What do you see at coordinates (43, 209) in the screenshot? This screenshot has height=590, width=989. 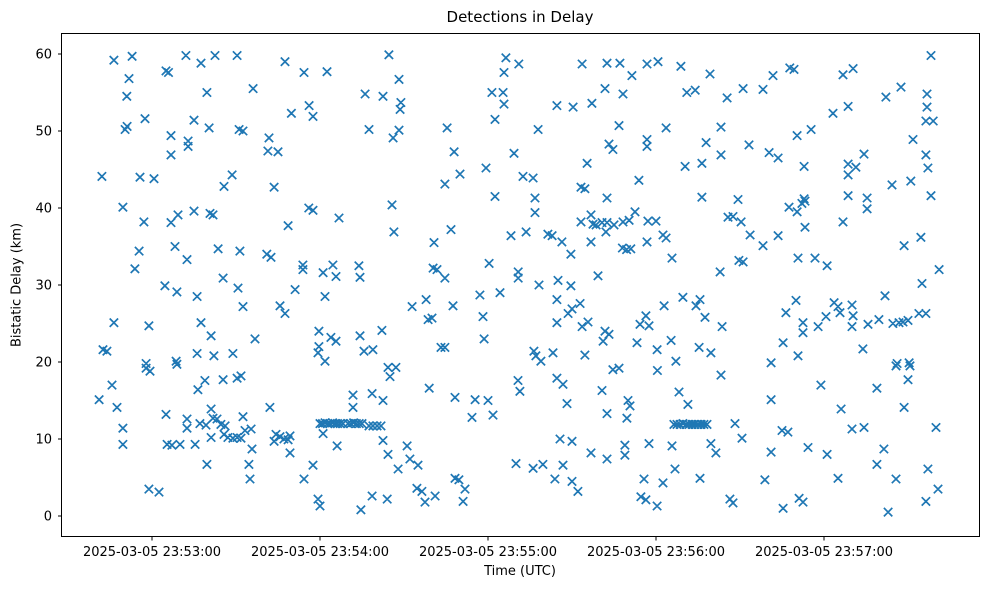 I see `y-tick-label: 40` at bounding box center [43, 209].